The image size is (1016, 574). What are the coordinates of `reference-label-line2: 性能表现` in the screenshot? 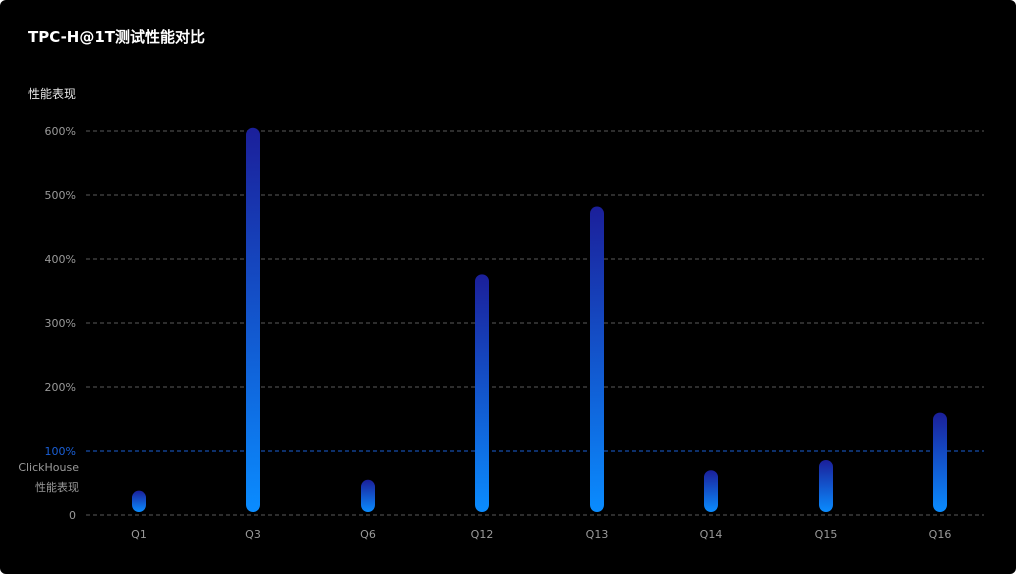 It's located at (57, 487).